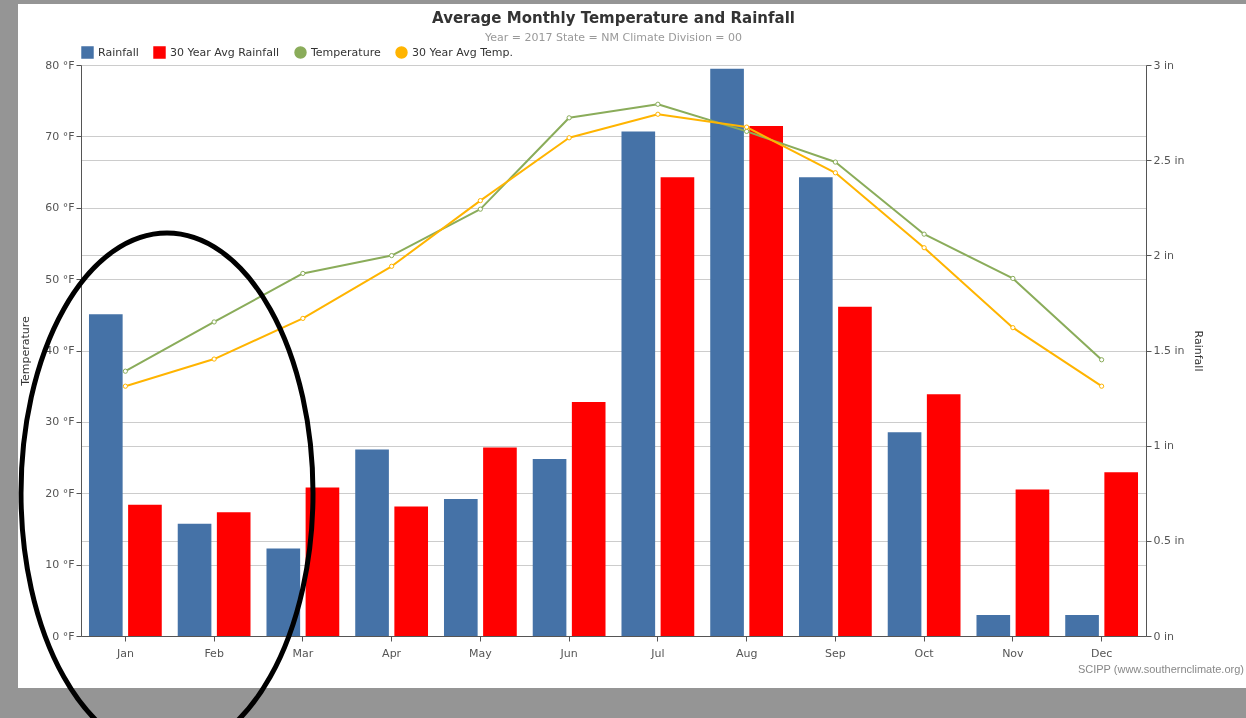  What do you see at coordinates (613, 18) in the screenshot?
I see `chart-title: Average Monthly Temperature and Rainfall` at bounding box center [613, 18].